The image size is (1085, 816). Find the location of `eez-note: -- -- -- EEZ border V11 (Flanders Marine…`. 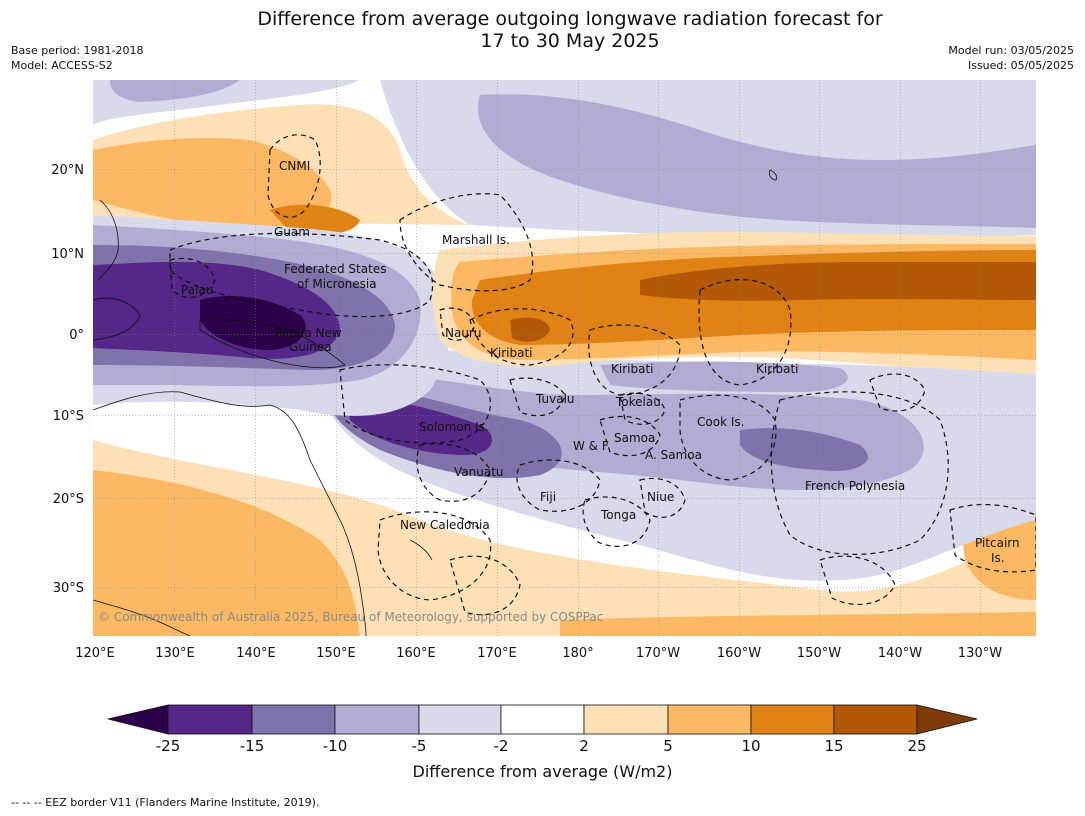

eez-note: -- -- -- EEZ border V11 (Flanders Marine… is located at coordinates (165, 802).